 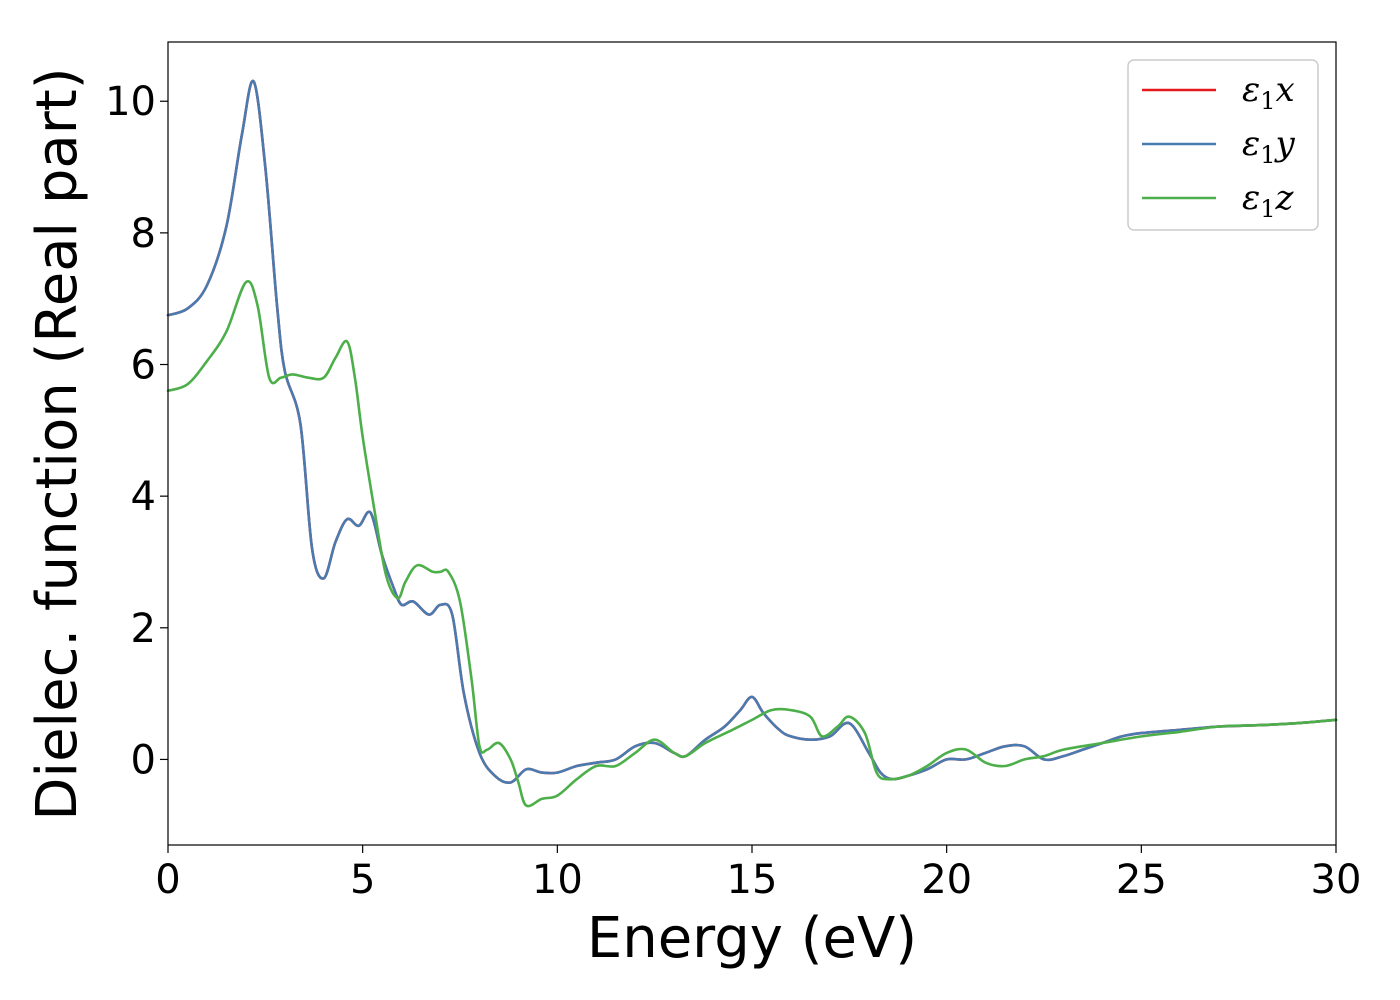 I want to click on x-tick-label: 5, so click(x=362, y=880).